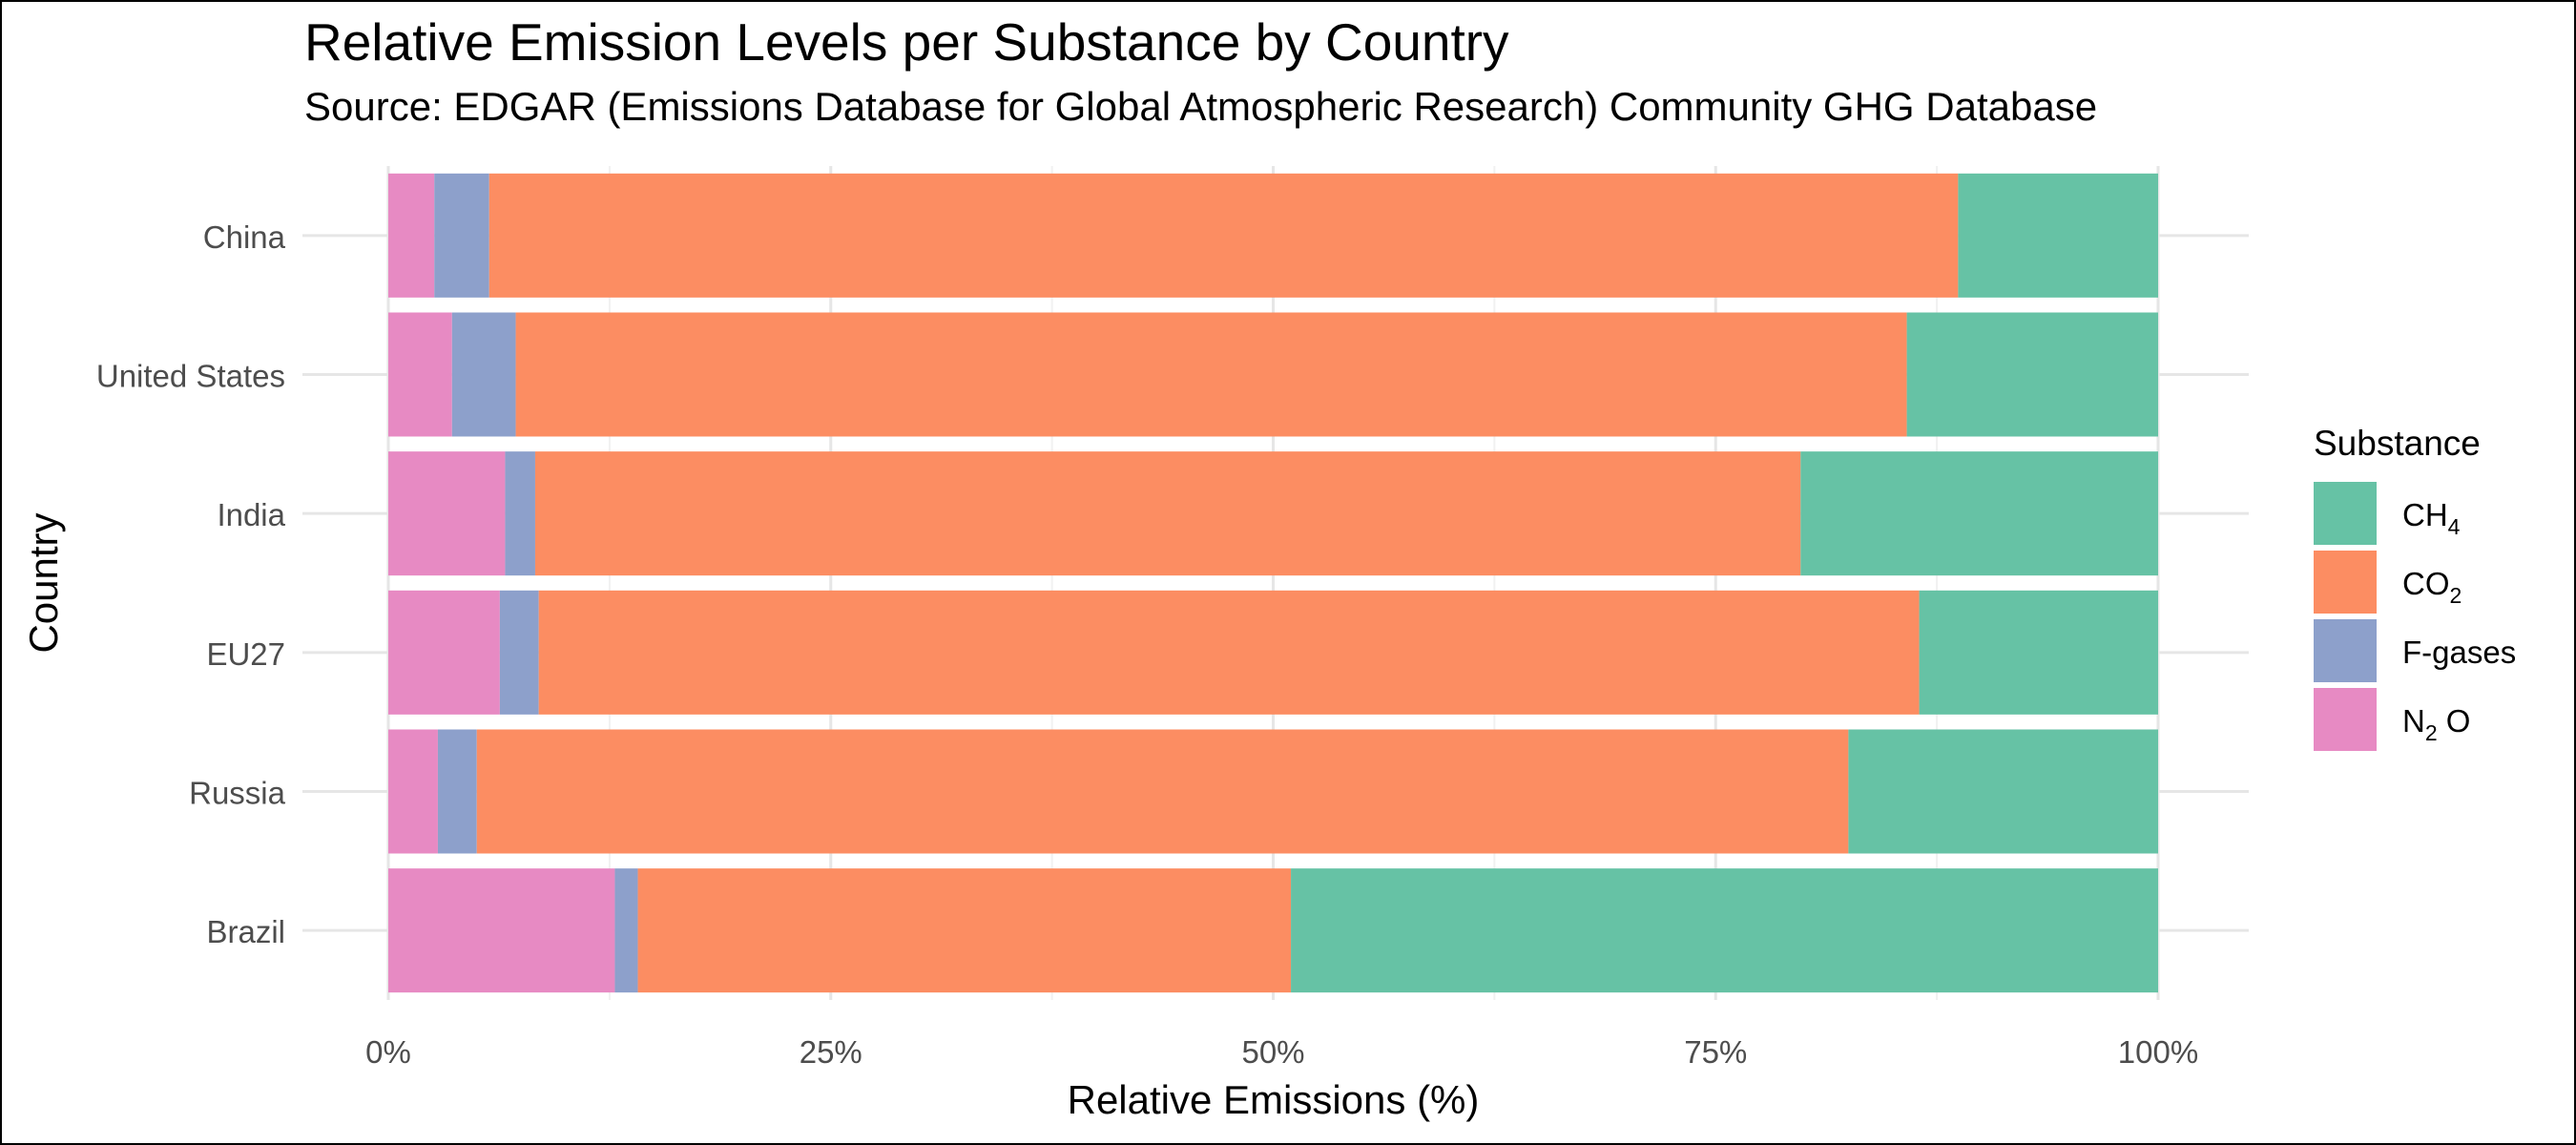  Describe the element at coordinates (190, 377) in the screenshot. I see `y-tick-label: United States` at that location.